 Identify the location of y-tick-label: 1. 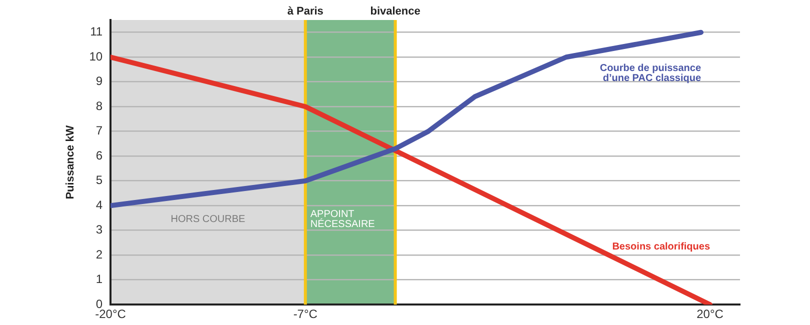
(99, 279).